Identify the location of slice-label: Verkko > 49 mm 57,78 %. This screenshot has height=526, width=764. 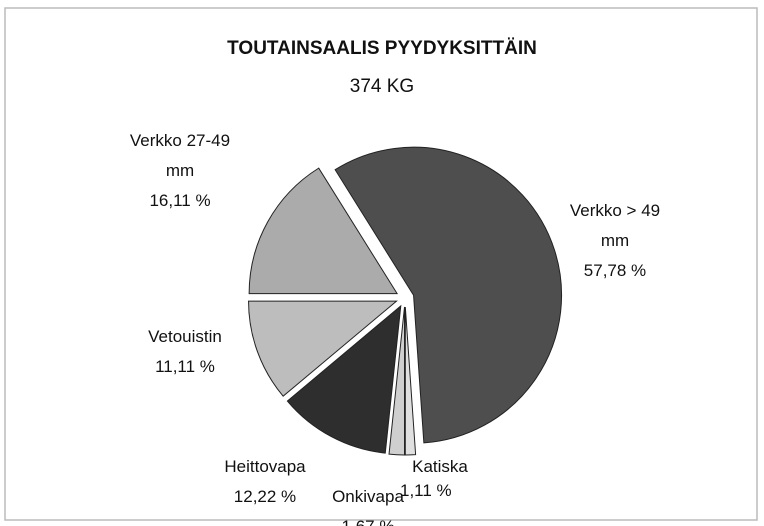
(615, 241).